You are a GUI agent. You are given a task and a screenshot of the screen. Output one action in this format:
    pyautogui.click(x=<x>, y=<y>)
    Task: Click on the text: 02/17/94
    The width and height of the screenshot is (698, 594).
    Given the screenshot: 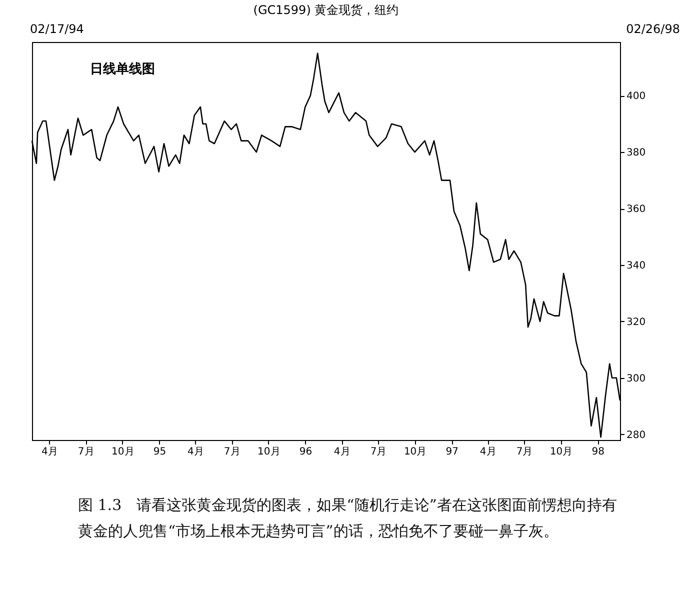 What is the action you would take?
    pyautogui.click(x=57, y=29)
    